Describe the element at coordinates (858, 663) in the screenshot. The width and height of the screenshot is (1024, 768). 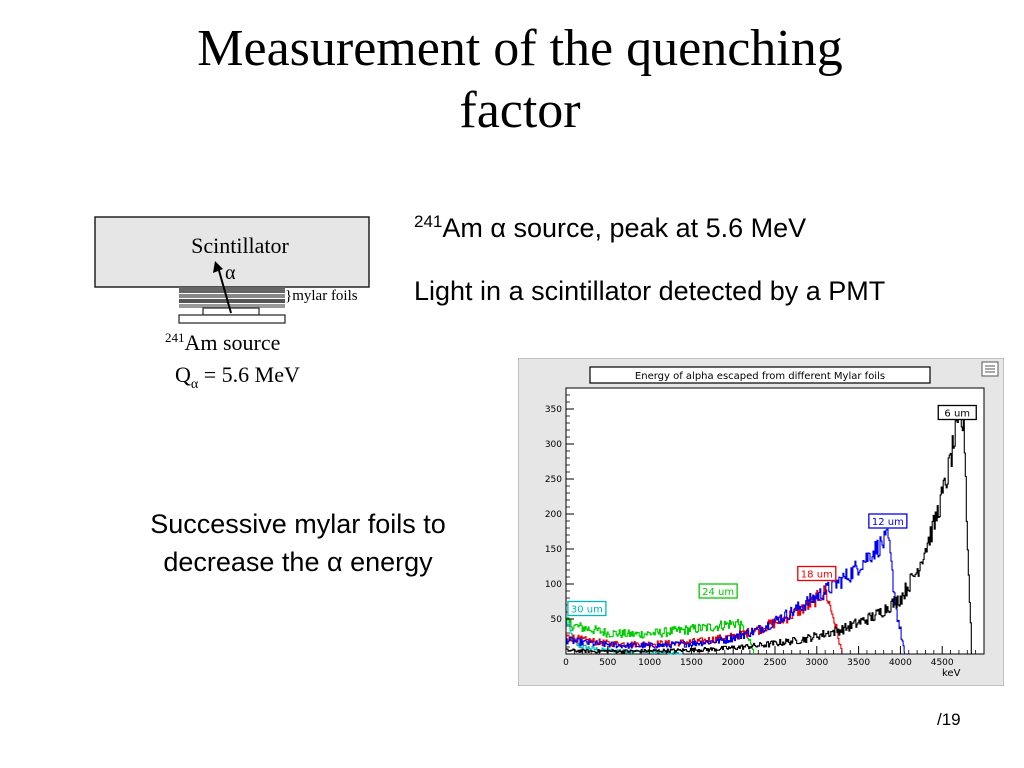
I see `x-tick-label: 3500` at that location.